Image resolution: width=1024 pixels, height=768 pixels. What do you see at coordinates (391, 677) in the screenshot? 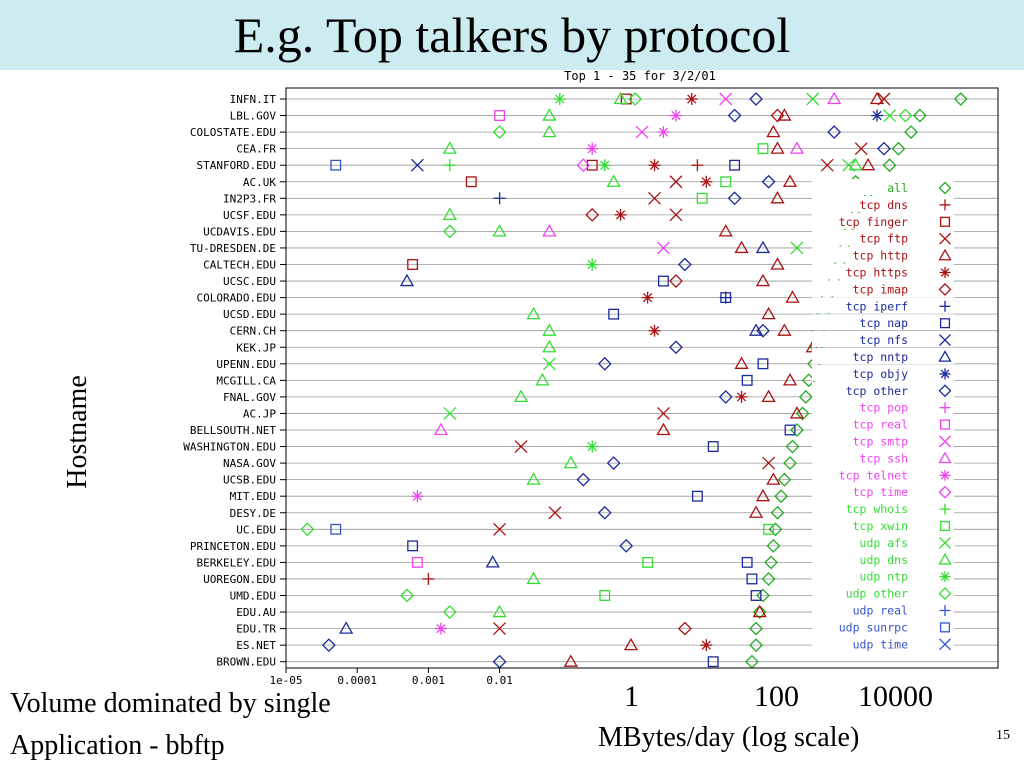
I see `x-axis-ticks: 1e-05 0.0001 0.001 0.01` at bounding box center [391, 677].